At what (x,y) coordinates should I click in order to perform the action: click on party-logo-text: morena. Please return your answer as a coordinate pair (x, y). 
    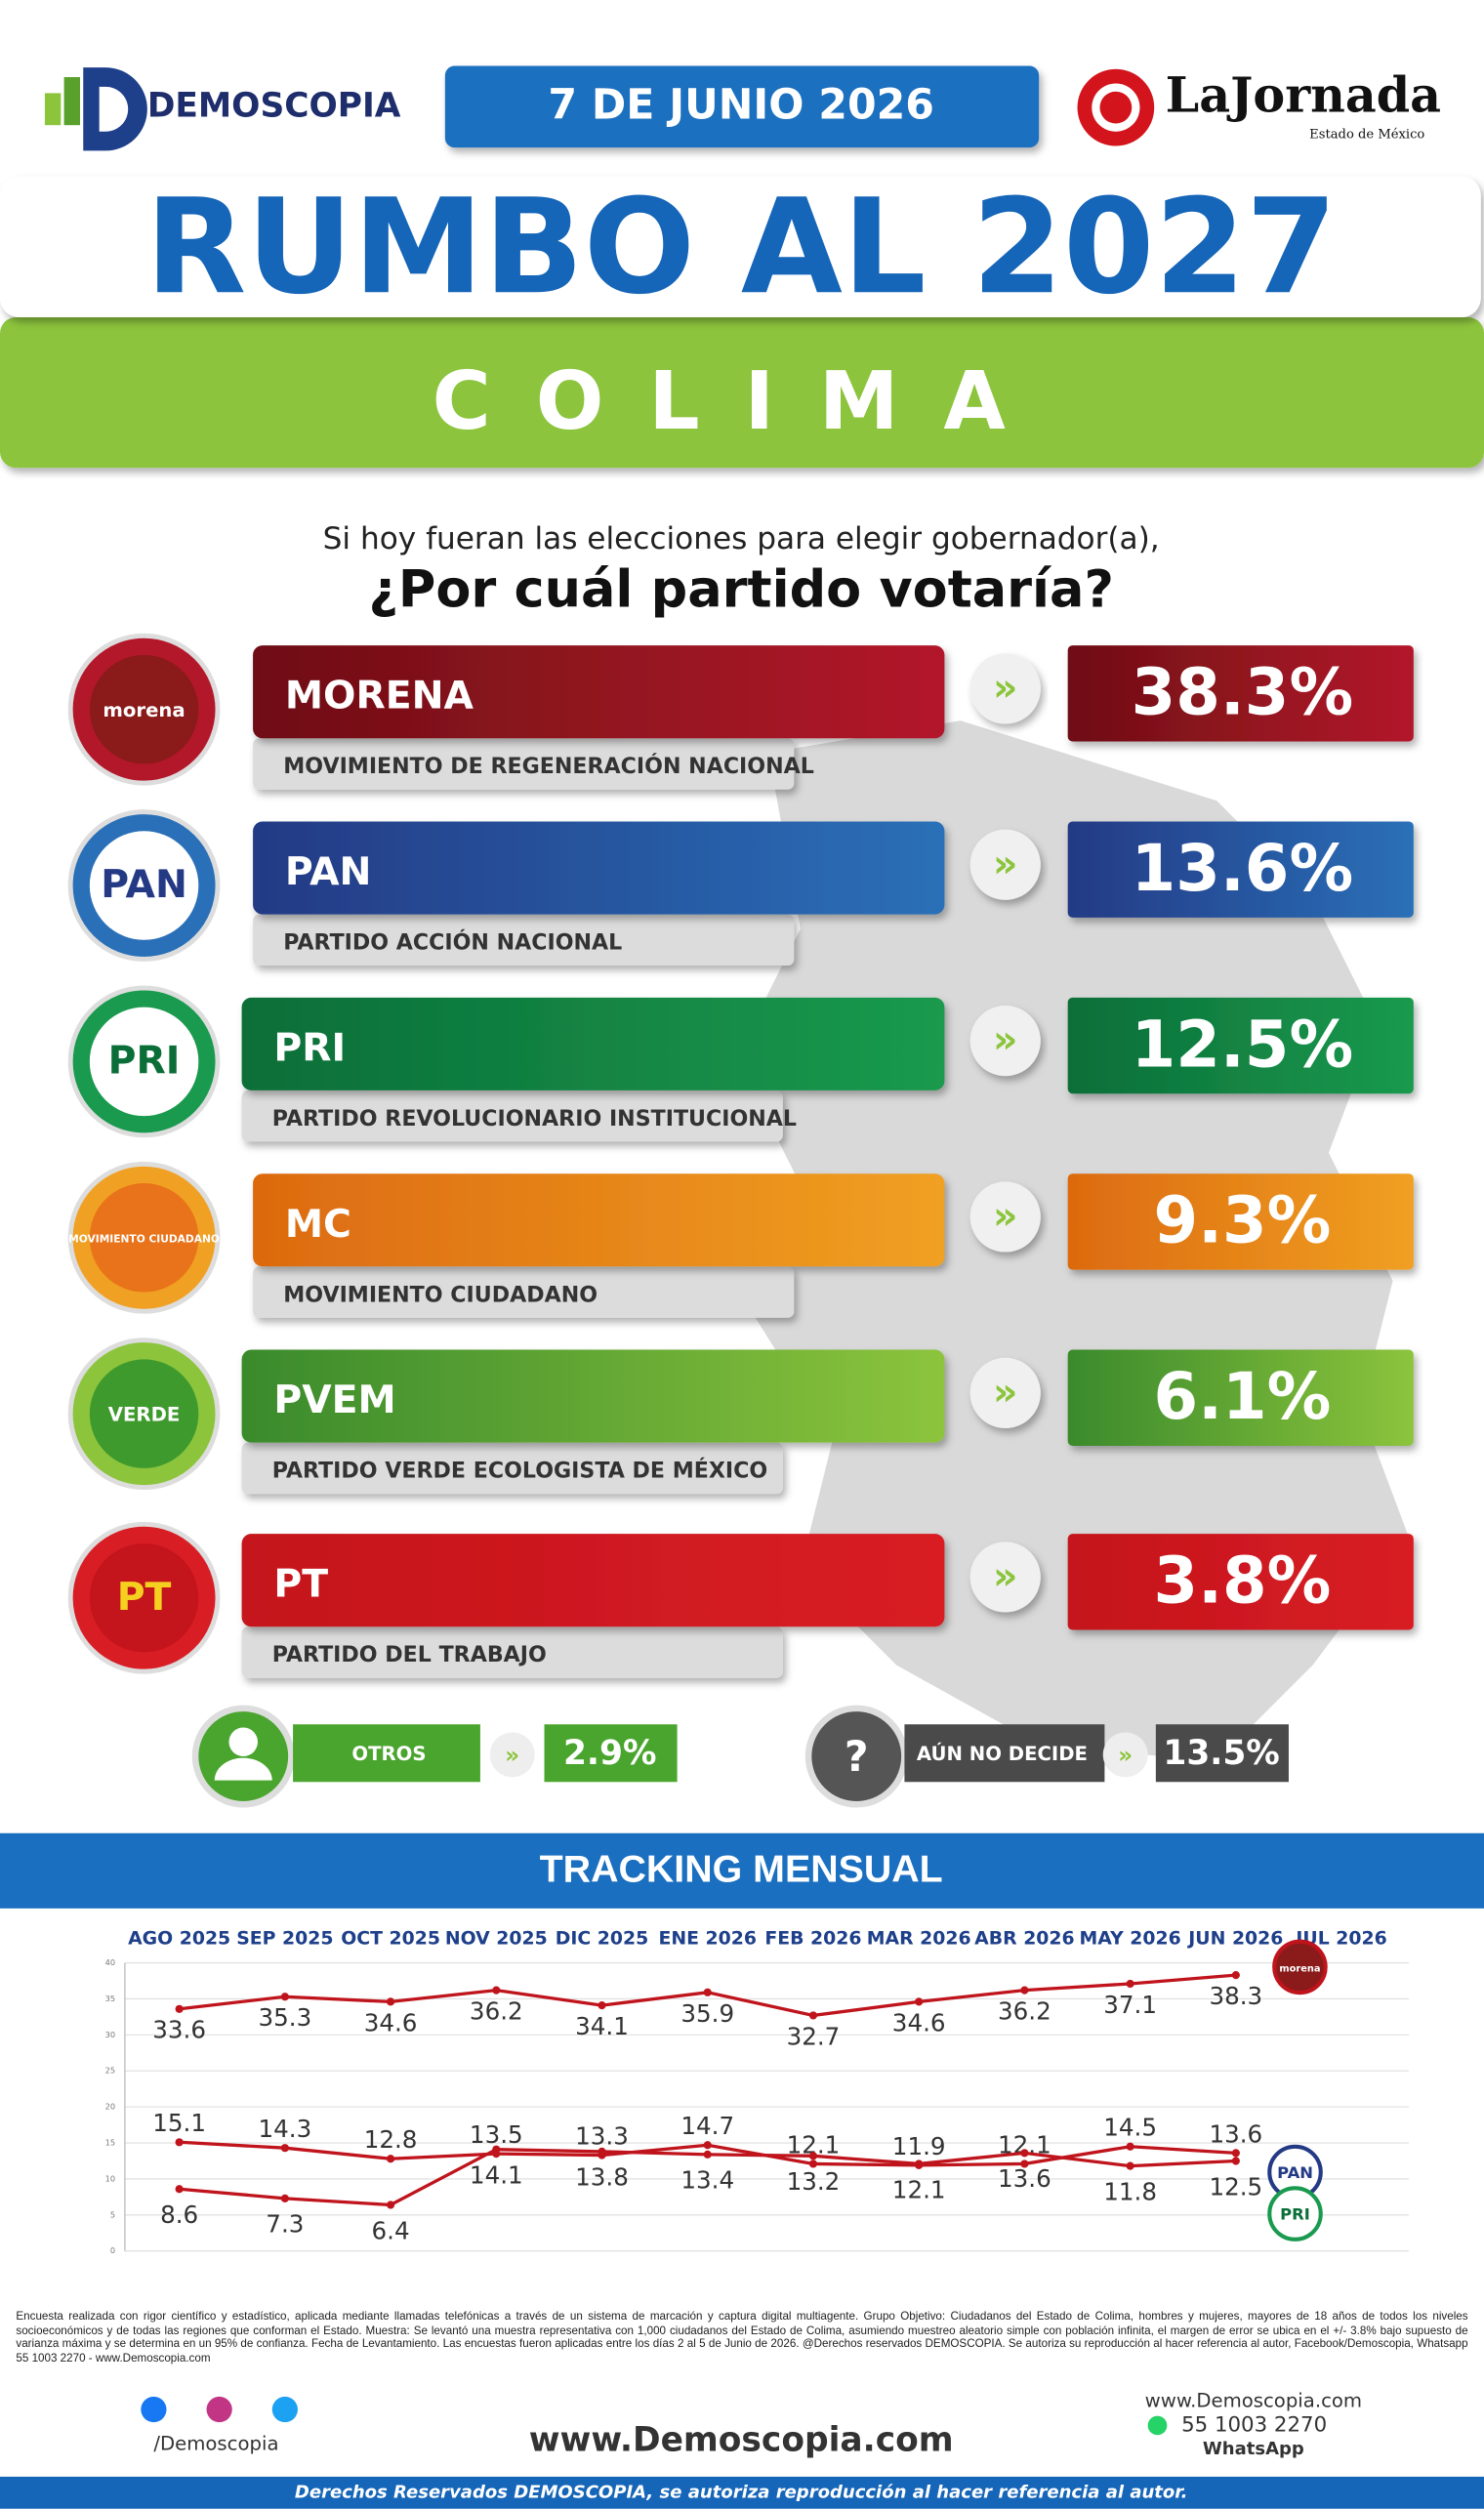
    Looking at the image, I should click on (144, 710).